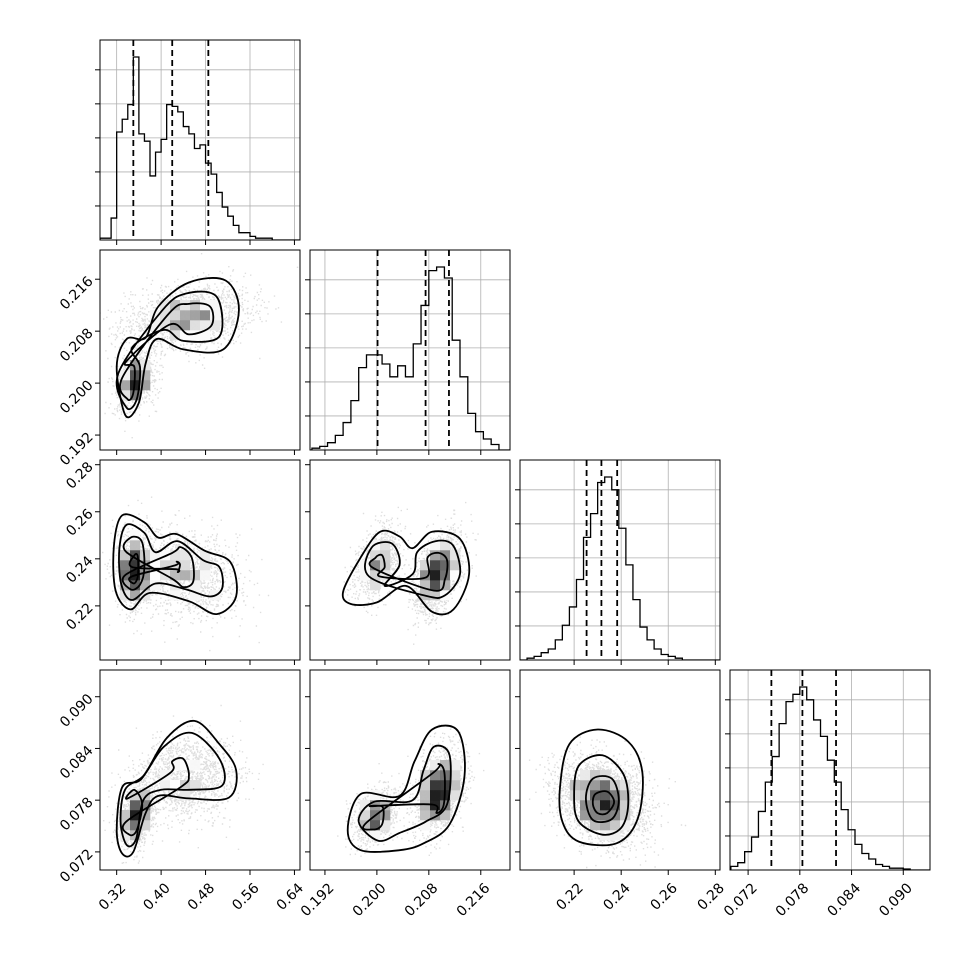  Describe the element at coordinates (77, 711) in the screenshot. I see `y-tick-label: 0.090` at that location.